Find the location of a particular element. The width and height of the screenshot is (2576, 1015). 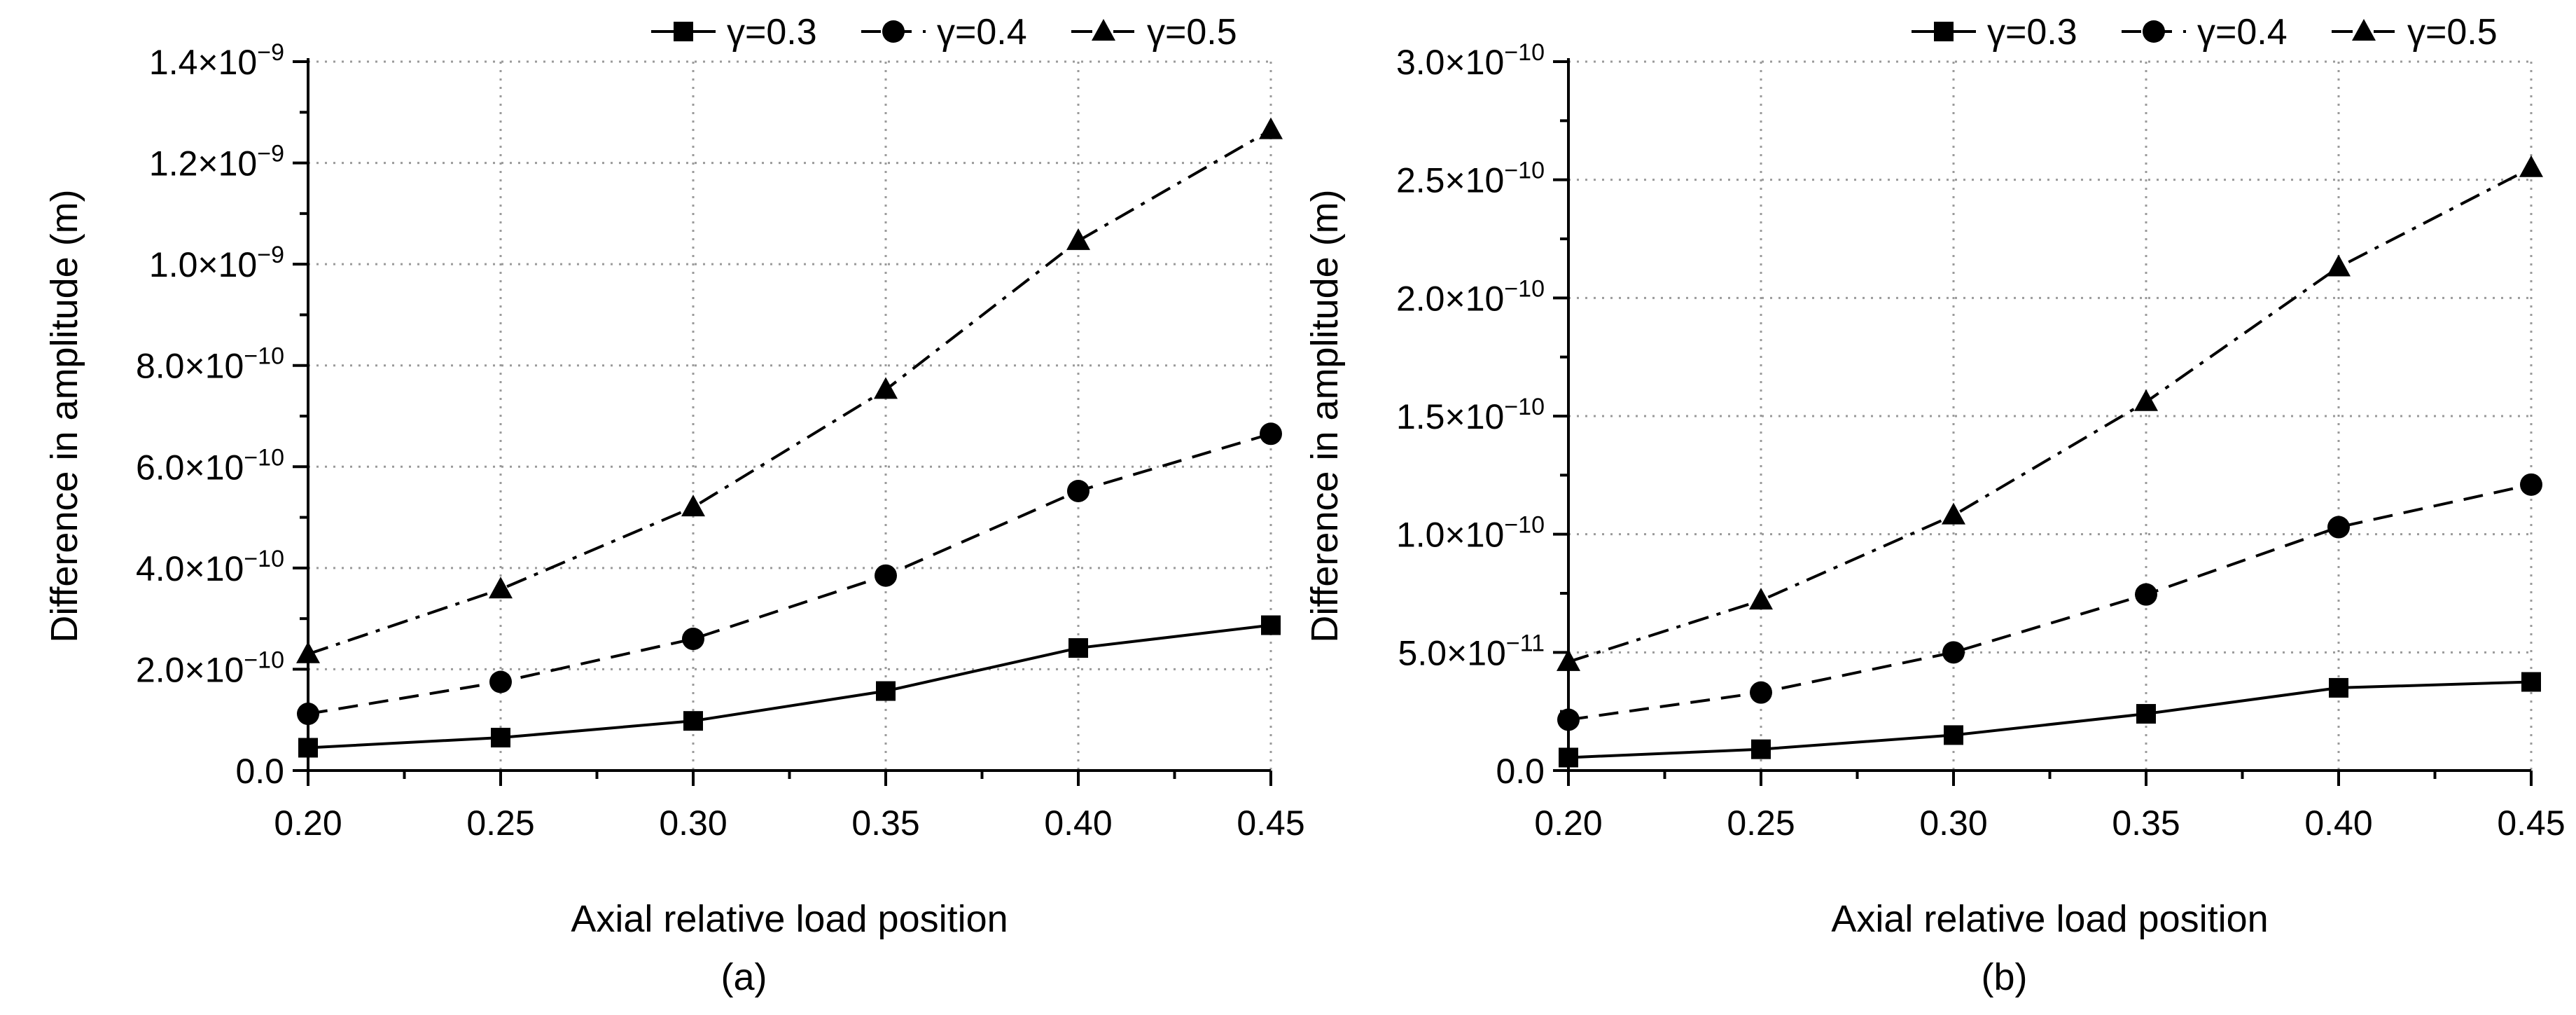

y-tick-mantissa: 2.5×10 is located at coordinates (1450, 180).